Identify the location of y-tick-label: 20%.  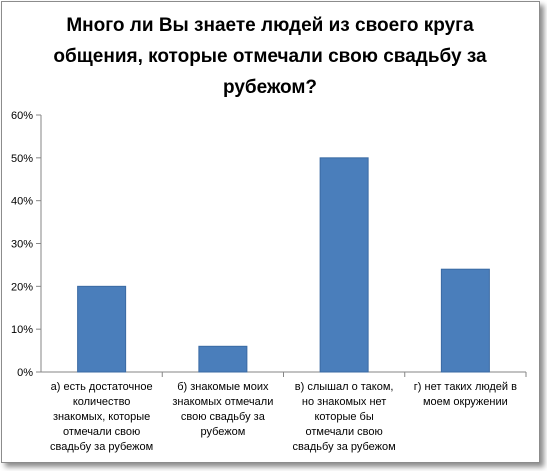
(22, 287).